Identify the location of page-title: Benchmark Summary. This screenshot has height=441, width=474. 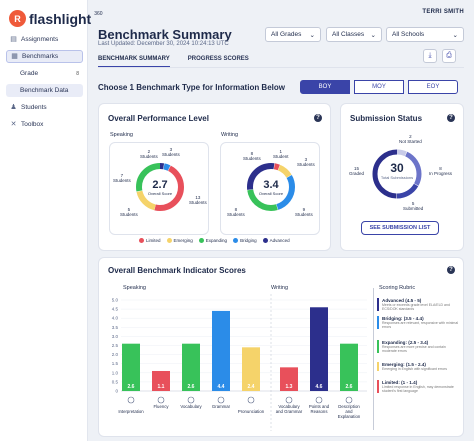
(165, 34).